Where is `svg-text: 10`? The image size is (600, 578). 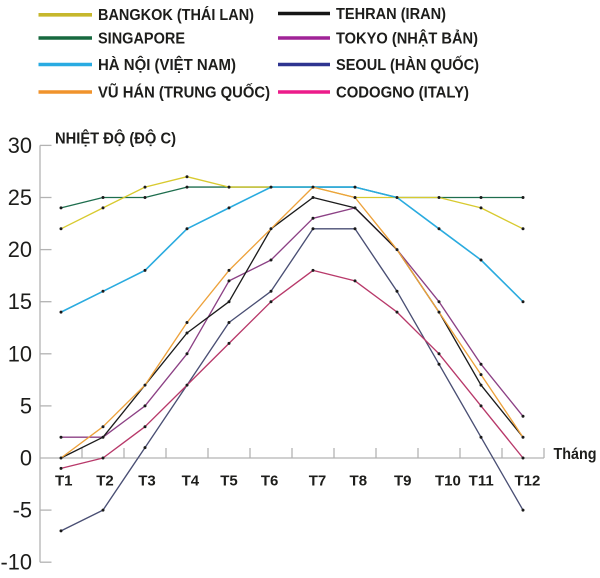 svg-text: 10 is located at coordinates (20, 353).